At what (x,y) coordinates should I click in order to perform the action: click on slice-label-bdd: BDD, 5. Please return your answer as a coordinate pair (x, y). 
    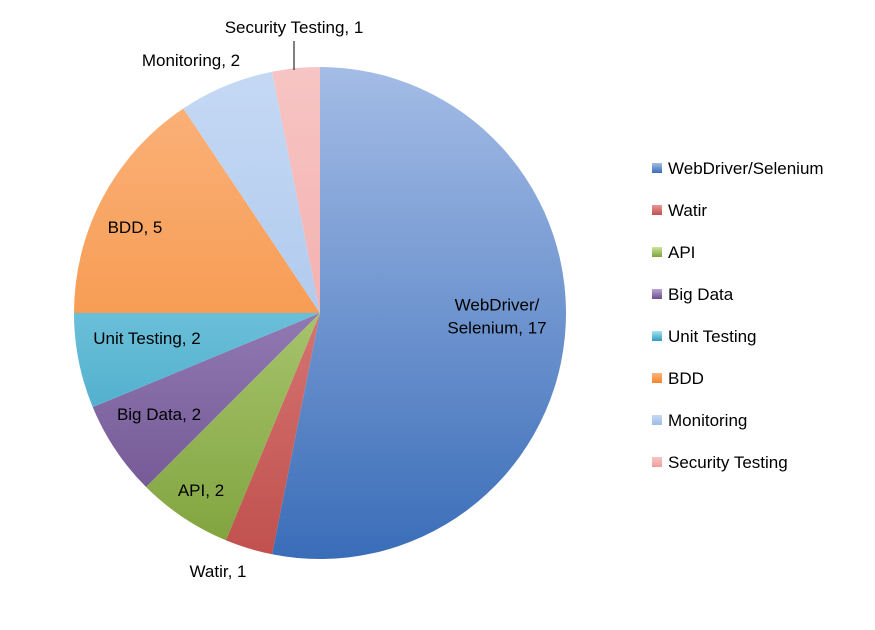
    Looking at the image, I should click on (135, 227).